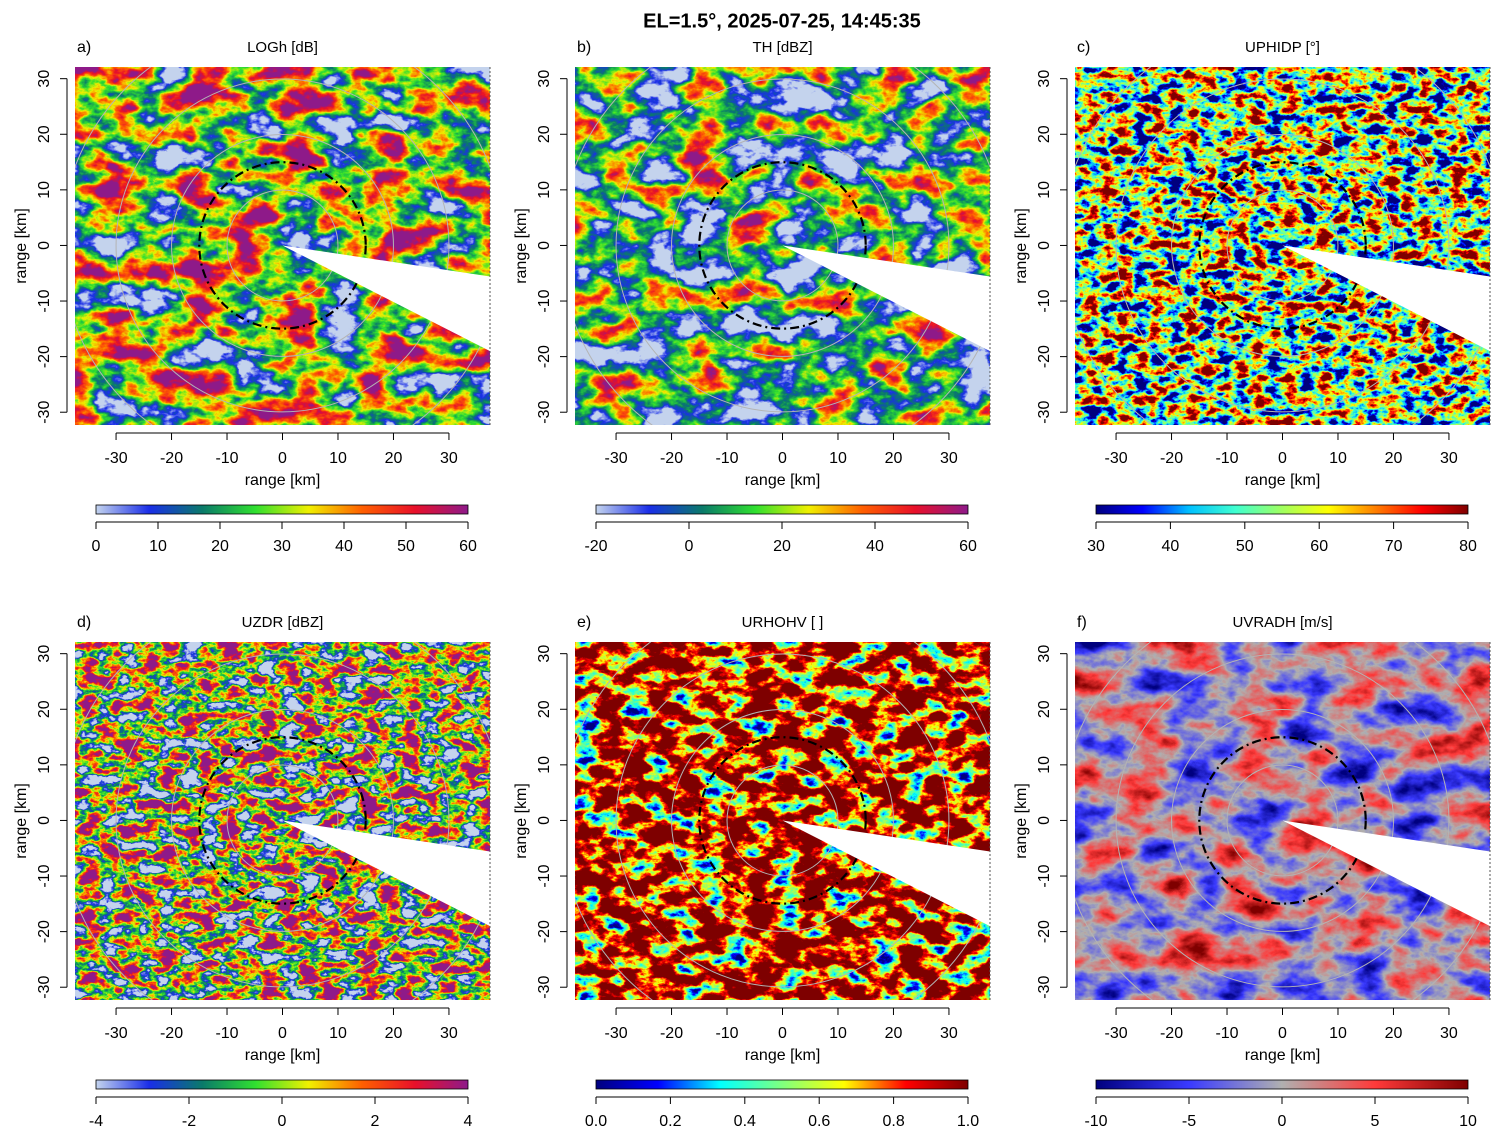  What do you see at coordinates (670, 1121) in the screenshot?
I see `colorbar-tick-label: 0.2` at bounding box center [670, 1121].